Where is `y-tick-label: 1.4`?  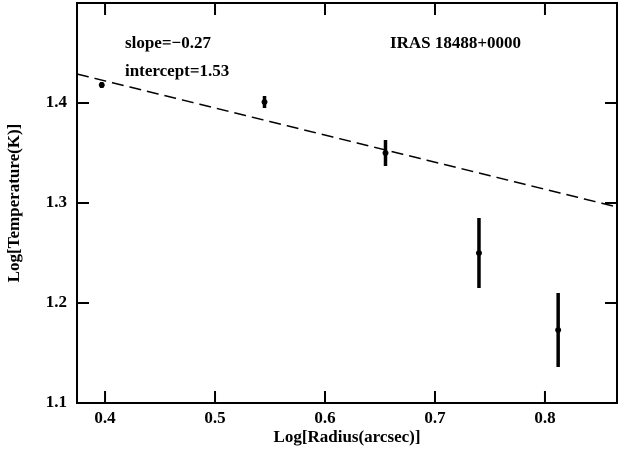 y-tick-label: 1.4 is located at coordinates (57, 101).